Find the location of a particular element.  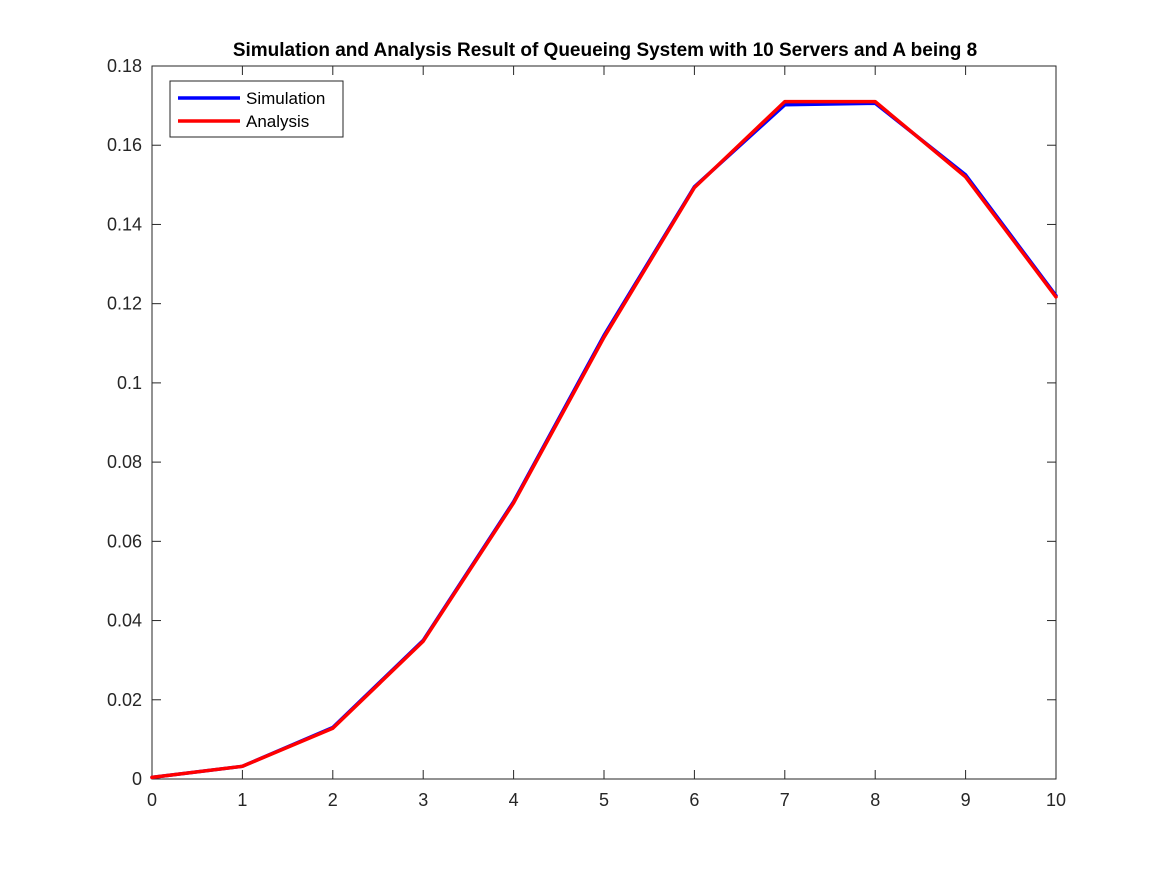

y-tick-label: 0.12 is located at coordinates (124, 304).